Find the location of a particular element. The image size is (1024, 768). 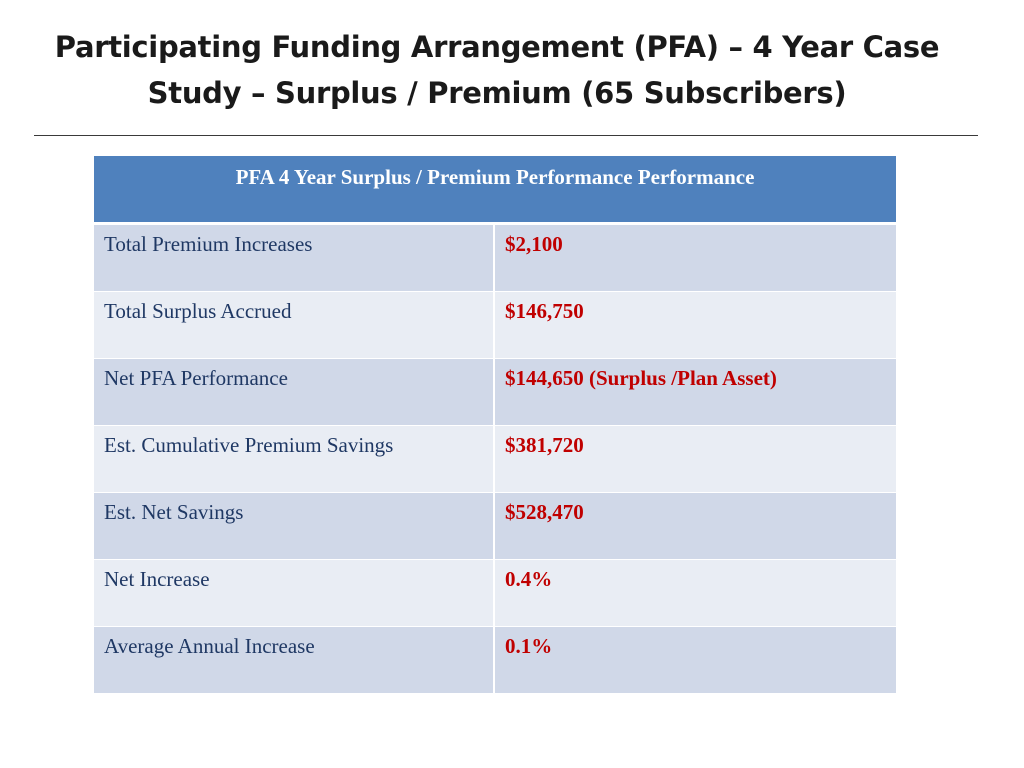

row-value: 0.4% is located at coordinates (529, 579).